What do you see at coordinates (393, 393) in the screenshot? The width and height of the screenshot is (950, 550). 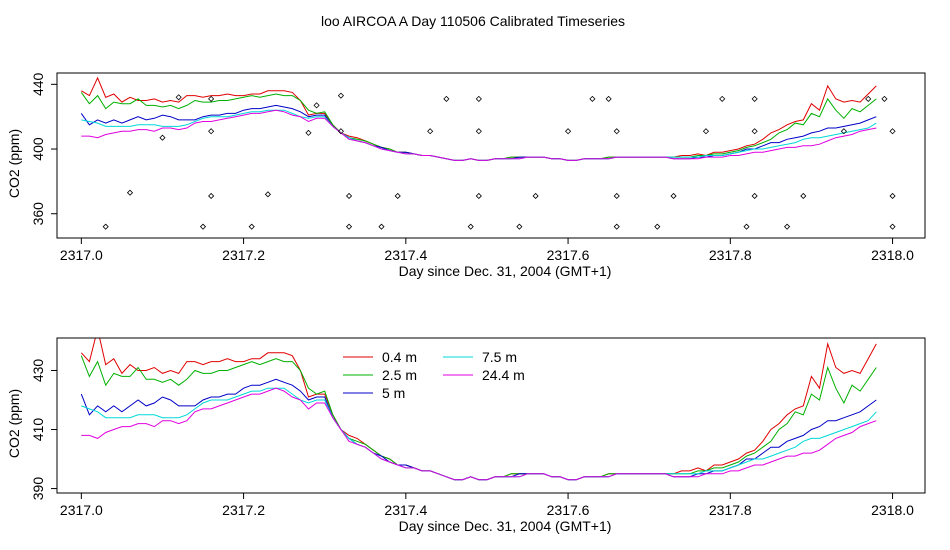 I see `legend-label-3: 5 m` at bounding box center [393, 393].